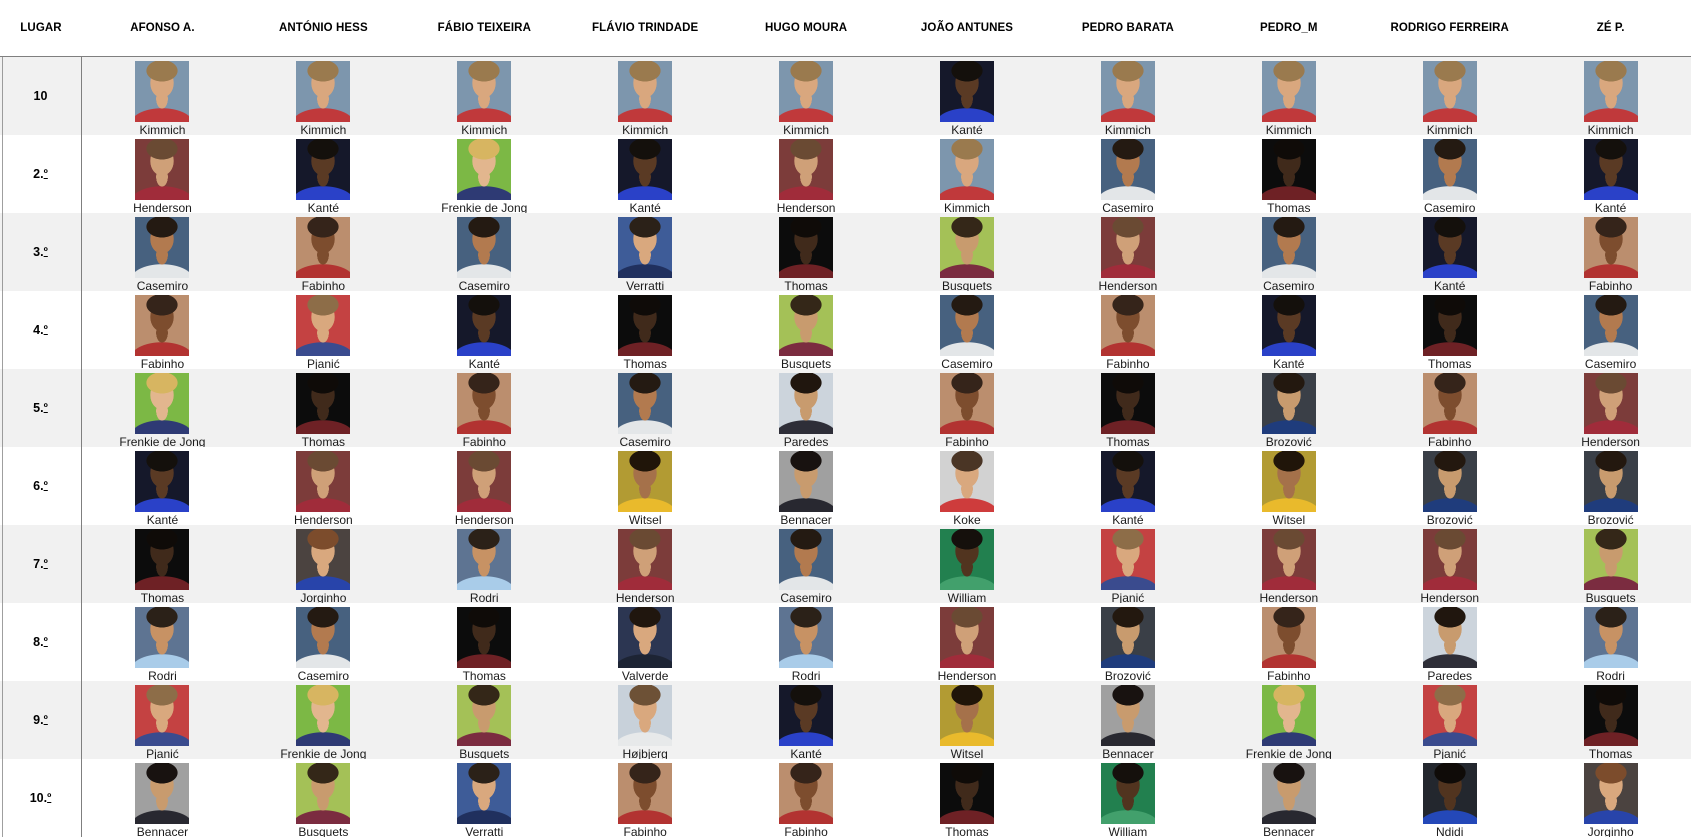 This screenshot has width=1691, height=838. What do you see at coordinates (38, 252) in the screenshot?
I see `place-number: 3.` at bounding box center [38, 252].